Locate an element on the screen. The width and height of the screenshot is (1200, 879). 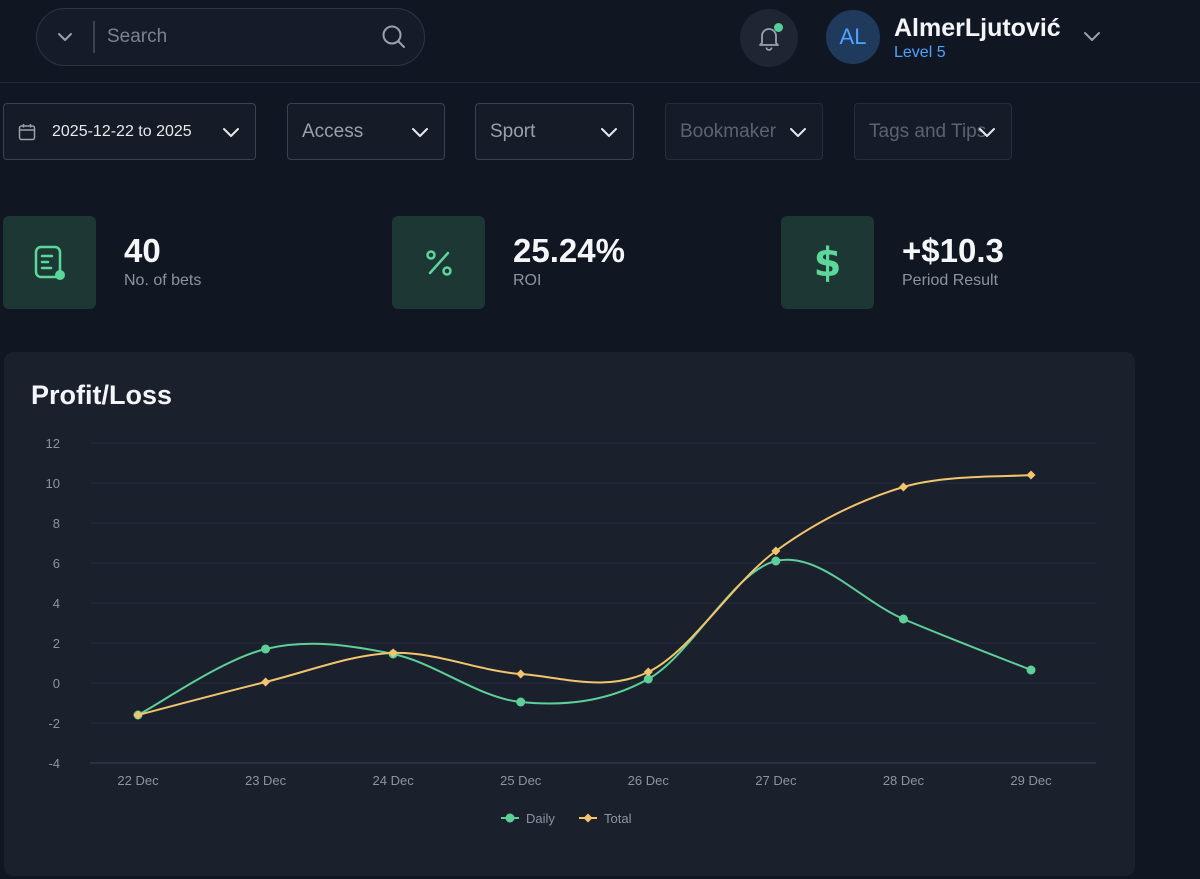
x-tick-label: 22 Dec is located at coordinates (138, 780).